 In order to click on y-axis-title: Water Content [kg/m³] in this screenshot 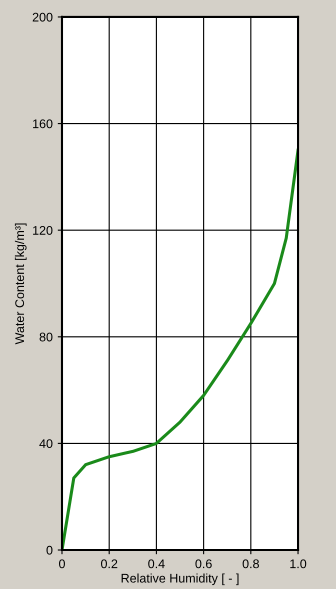, I will do `click(20, 283)`.